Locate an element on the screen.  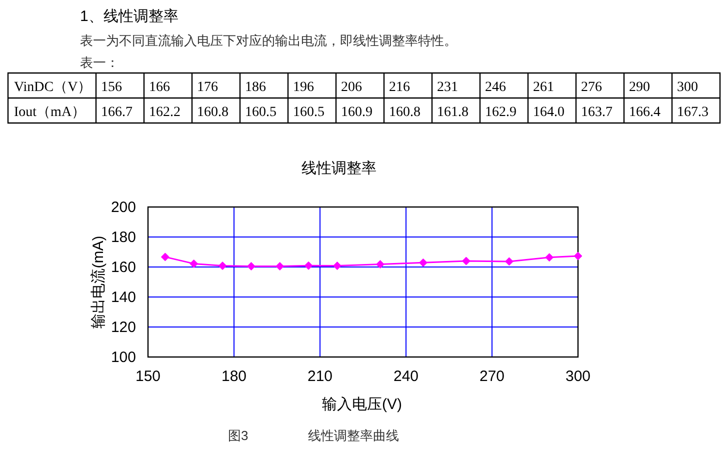
y-tick: 200 is located at coordinates (123, 207).